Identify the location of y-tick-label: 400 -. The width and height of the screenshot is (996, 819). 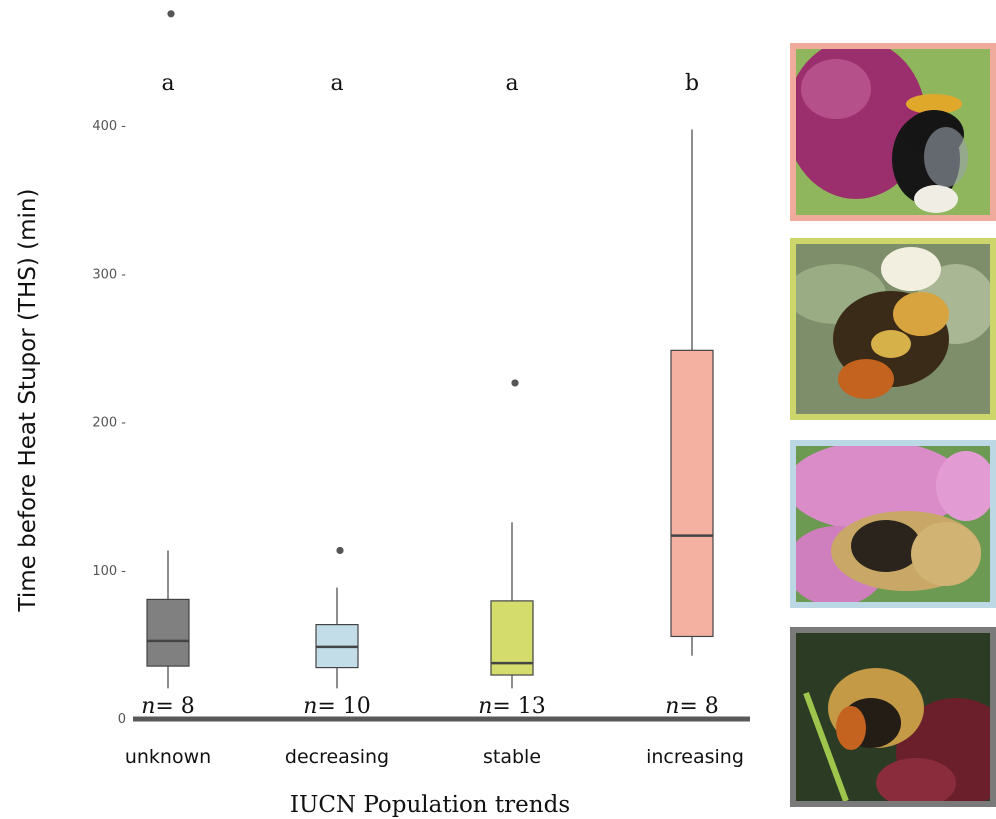
(109, 126).